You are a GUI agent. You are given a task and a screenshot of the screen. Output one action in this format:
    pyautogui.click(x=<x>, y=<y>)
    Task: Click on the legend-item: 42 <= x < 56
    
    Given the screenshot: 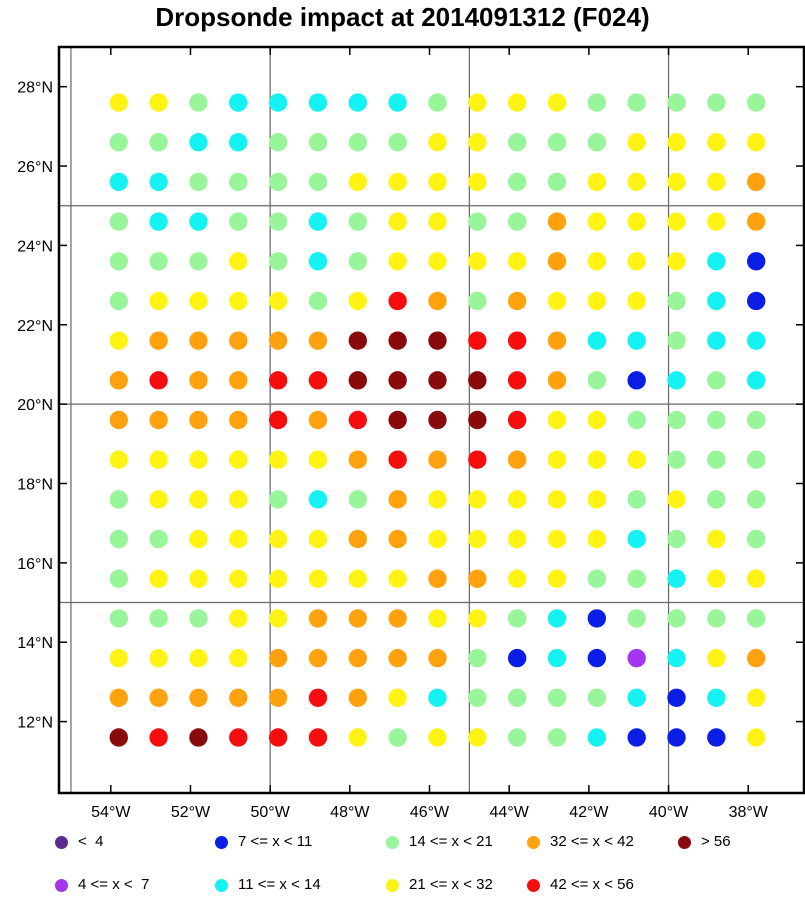 What is the action you would take?
    pyautogui.click(x=580, y=885)
    